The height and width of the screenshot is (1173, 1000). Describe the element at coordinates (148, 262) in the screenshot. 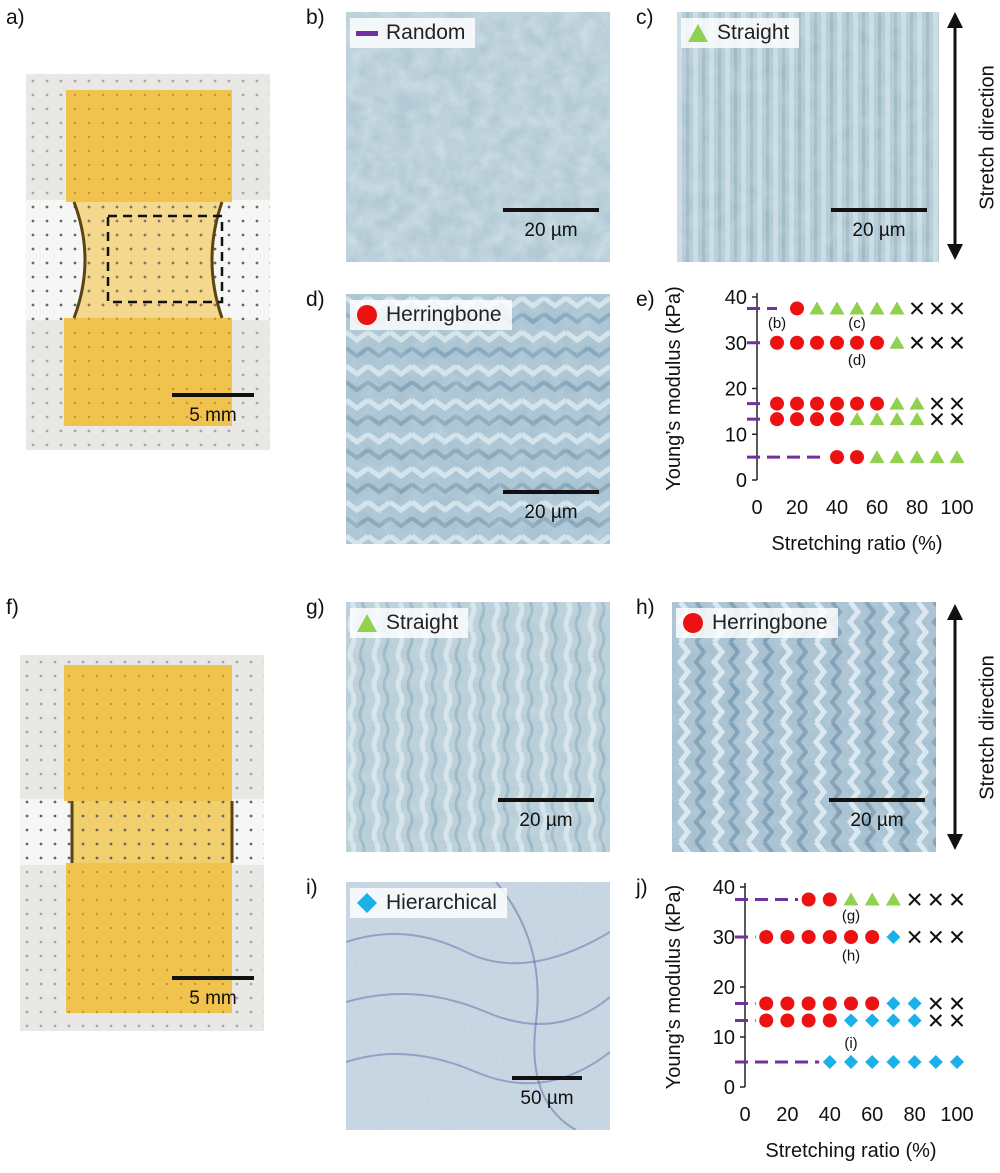

I see `sample-photo-a-drawing` at that location.